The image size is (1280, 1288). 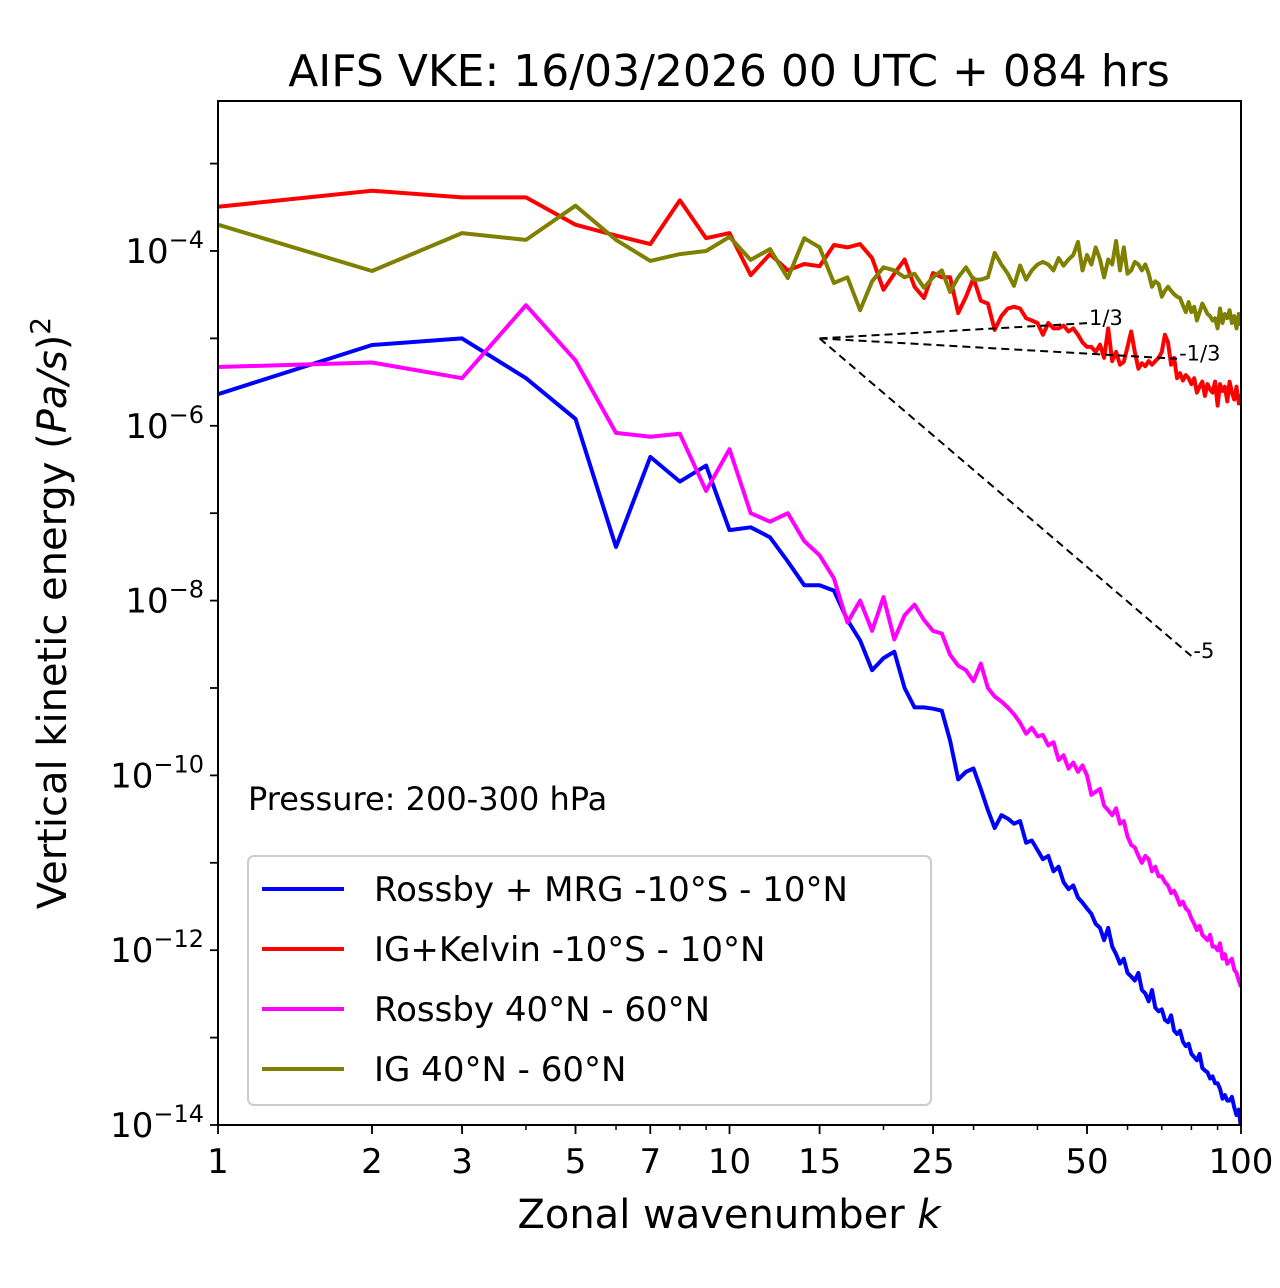 I want to click on x-axis-label-italic: k, so click(x=929, y=1215).